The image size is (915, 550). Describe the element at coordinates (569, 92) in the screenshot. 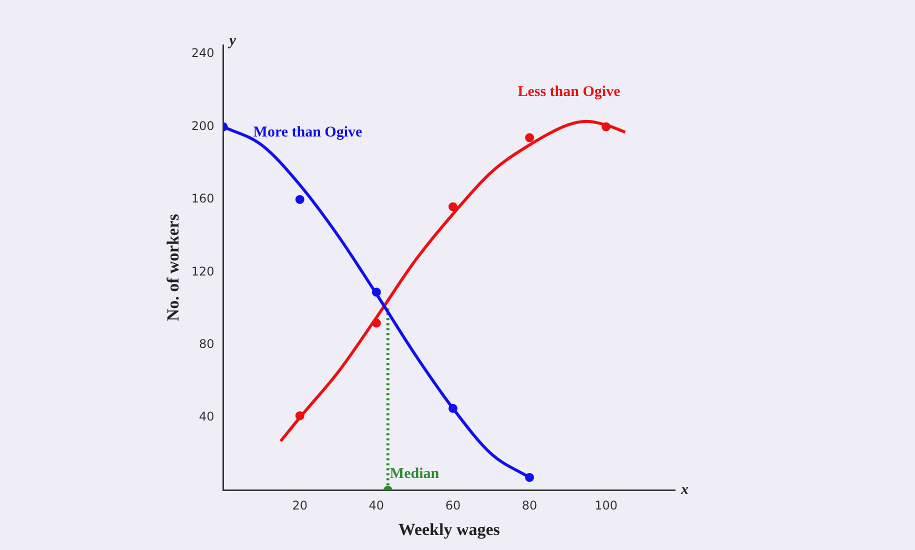

I see `series-label: Less than Ogive` at that location.